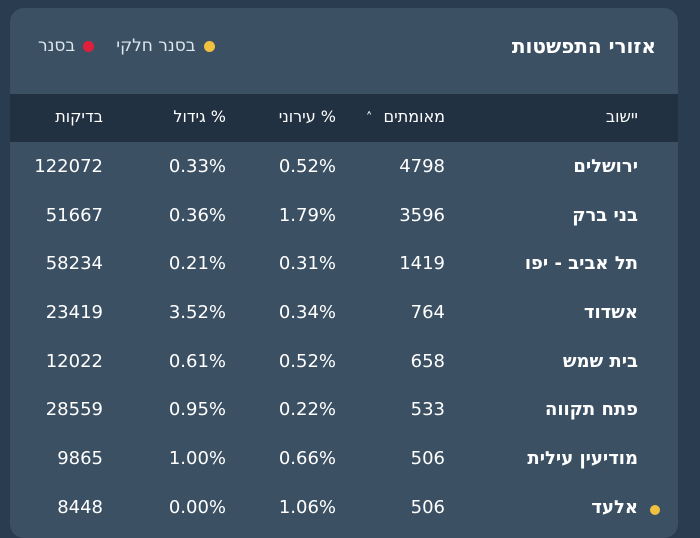  I want to click on table-row: אשדוד 764 0.34% 3.52% 23419, so click(344, 312).